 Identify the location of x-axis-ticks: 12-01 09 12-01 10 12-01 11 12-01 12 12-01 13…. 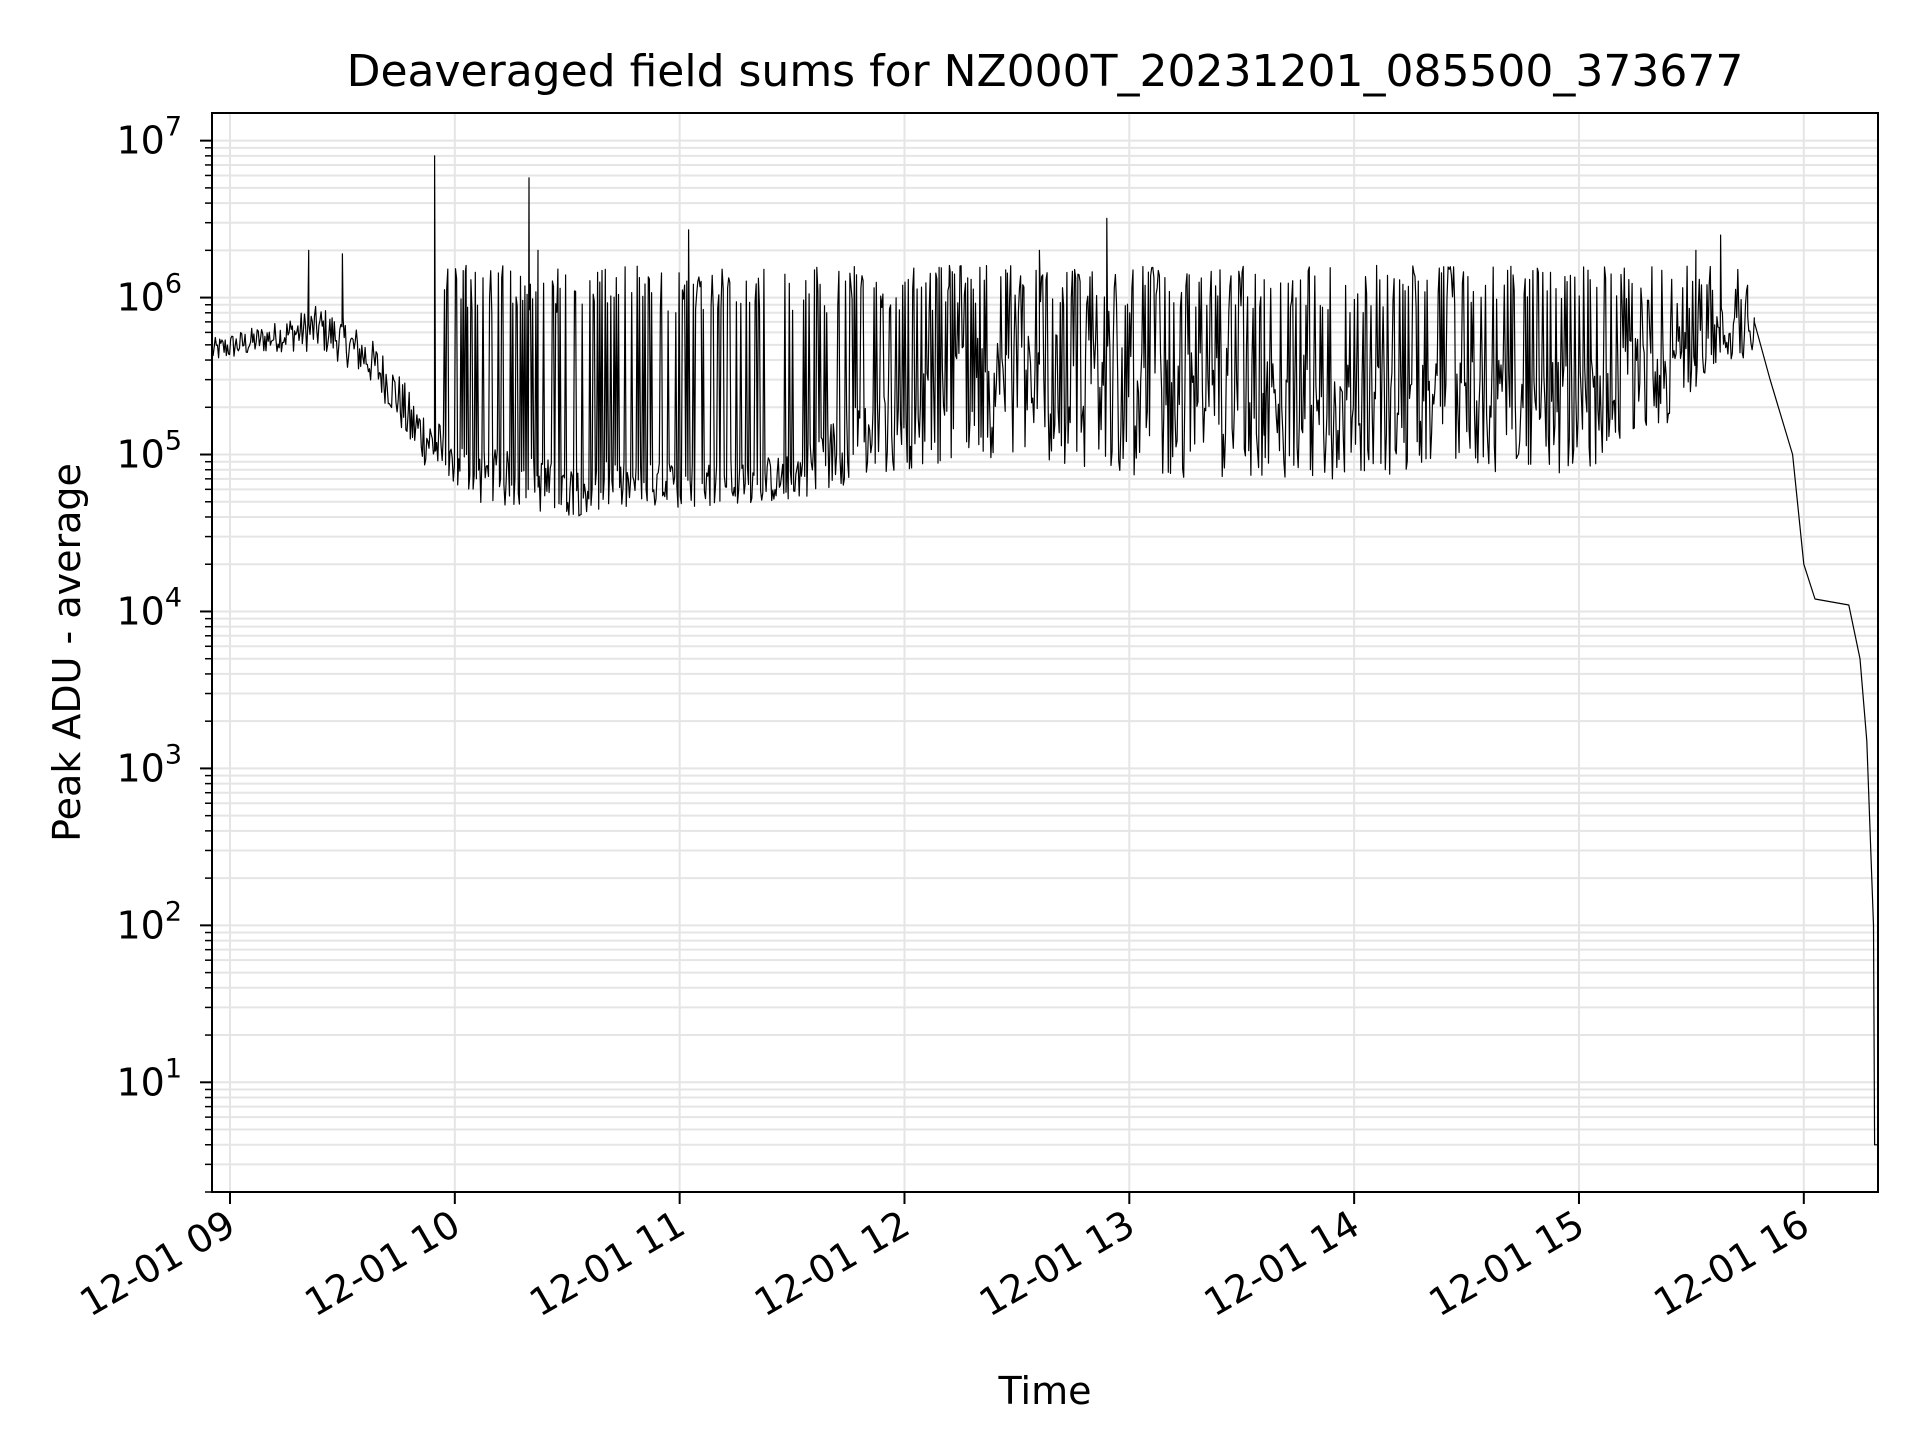
(944, 1259).